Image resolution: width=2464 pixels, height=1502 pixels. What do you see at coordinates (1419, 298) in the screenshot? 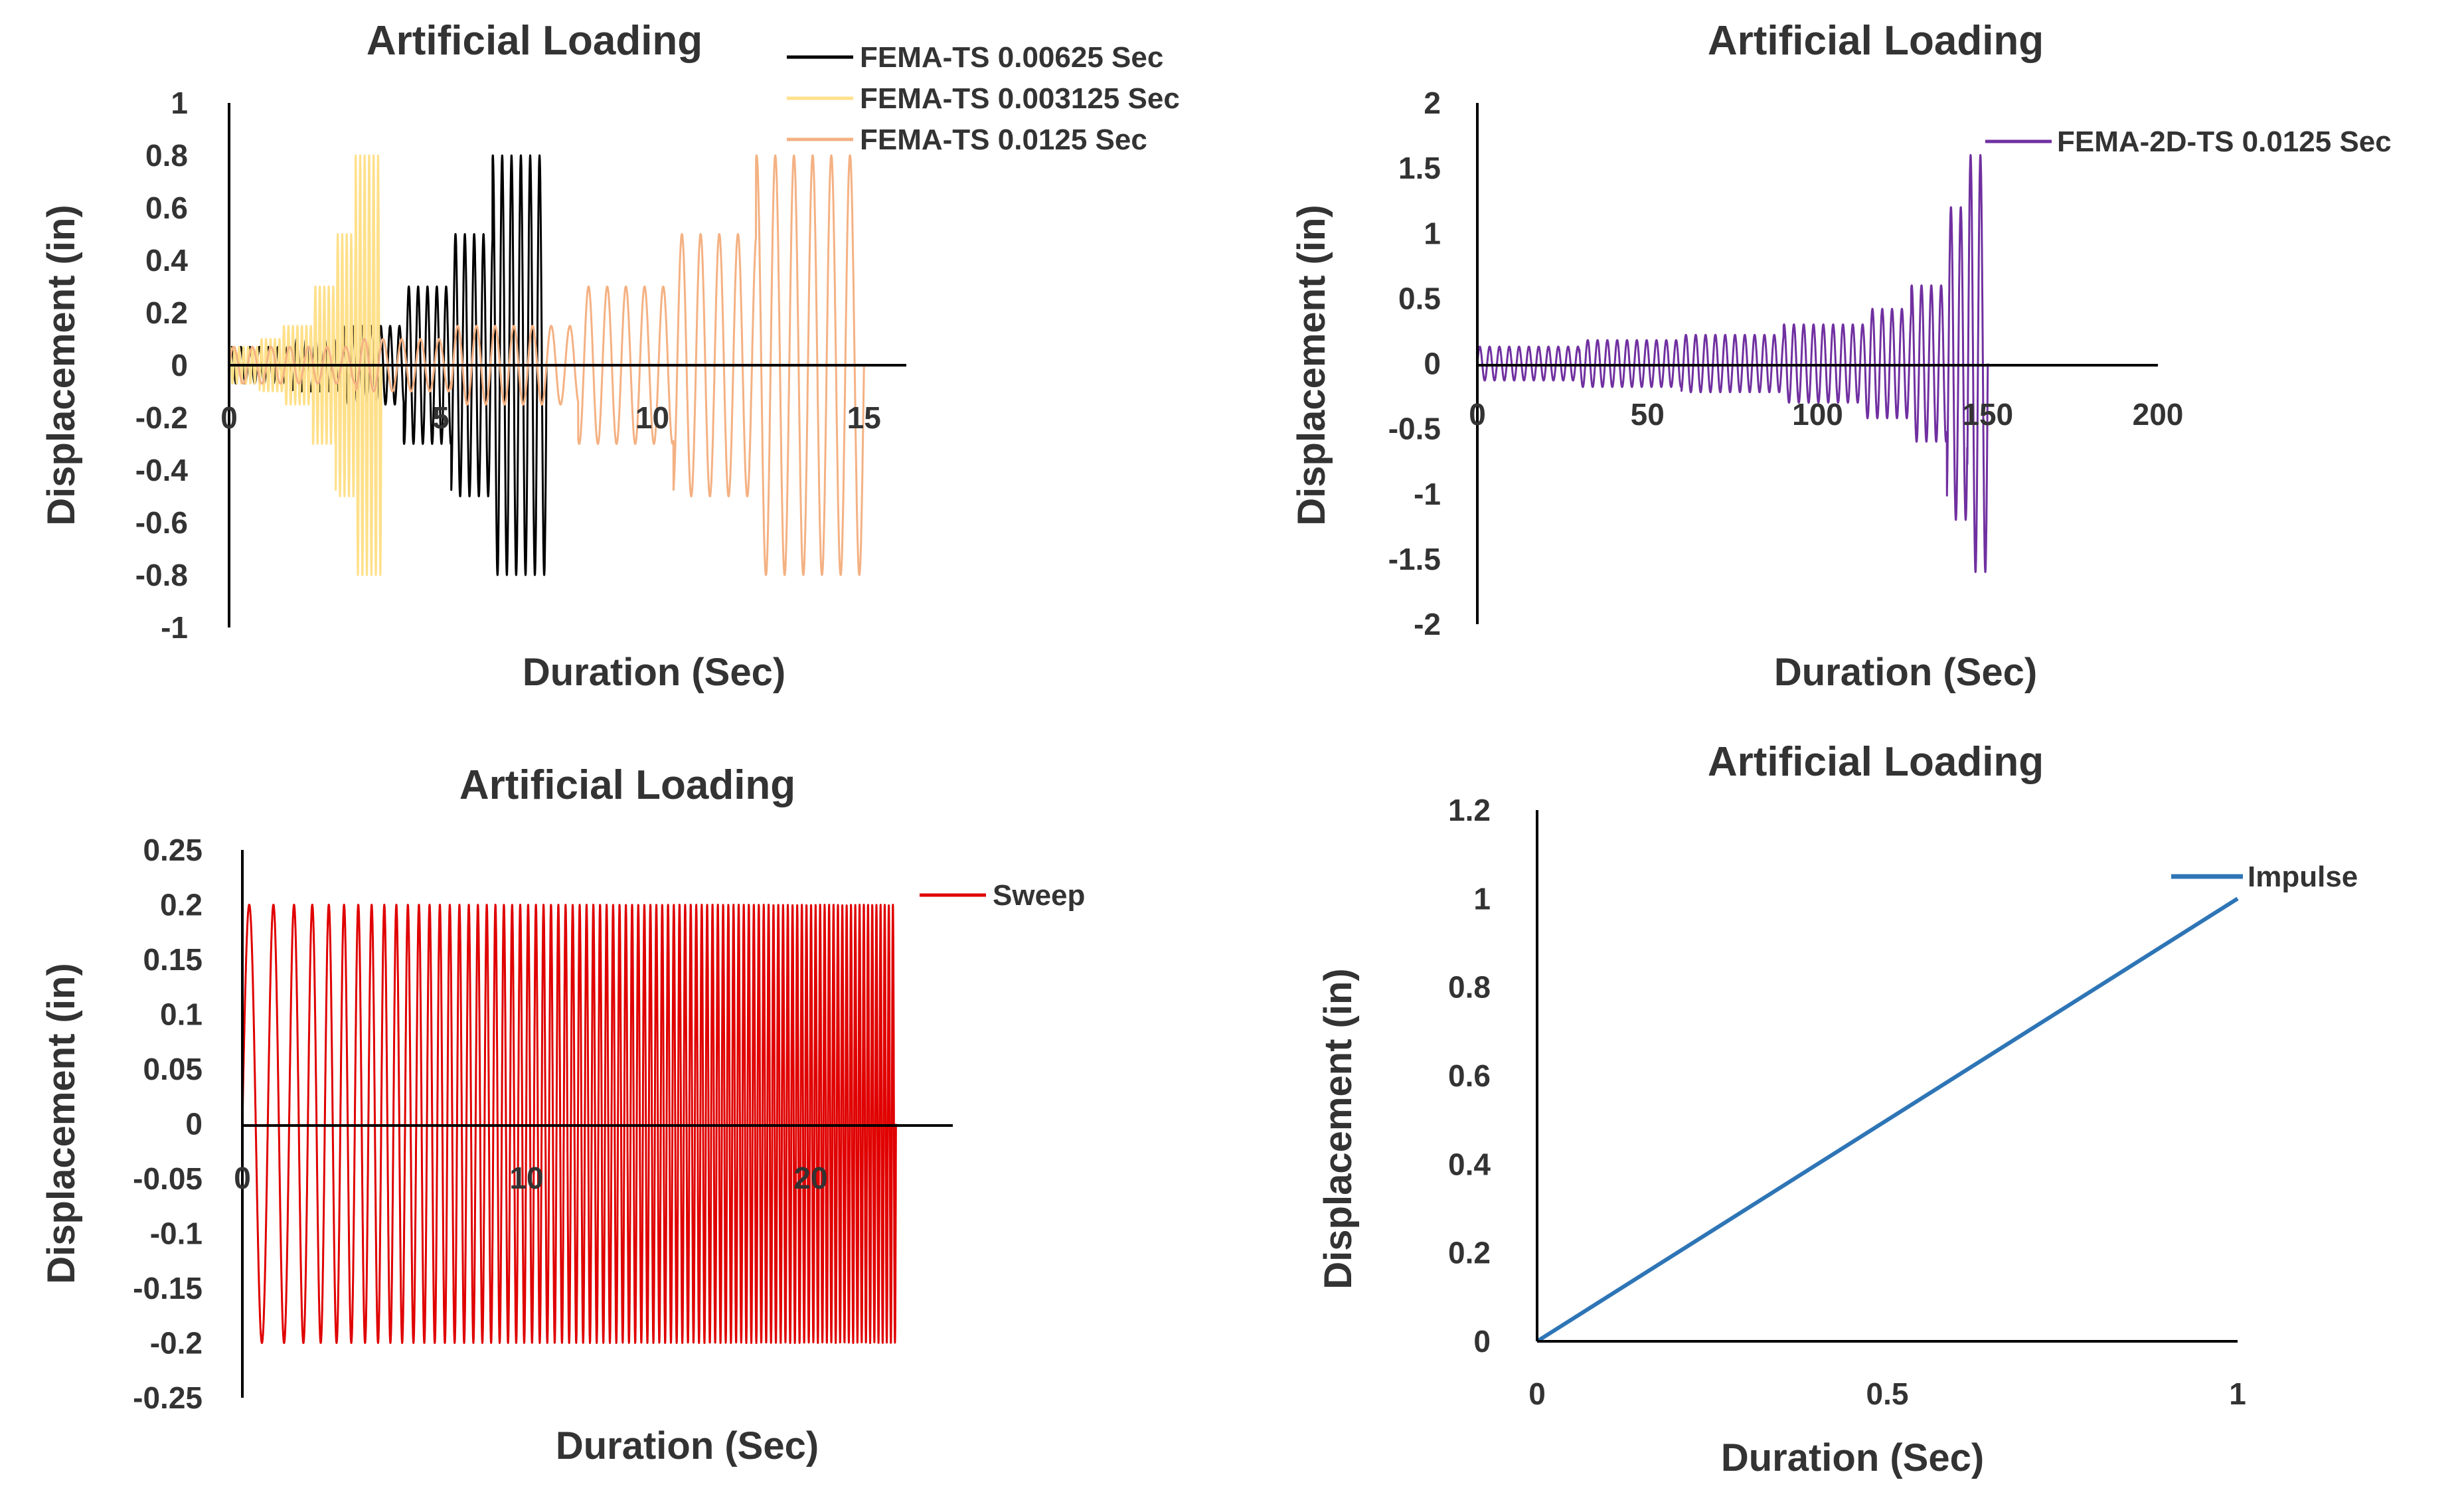
I see `y-tick-label: 0.5` at bounding box center [1419, 298].